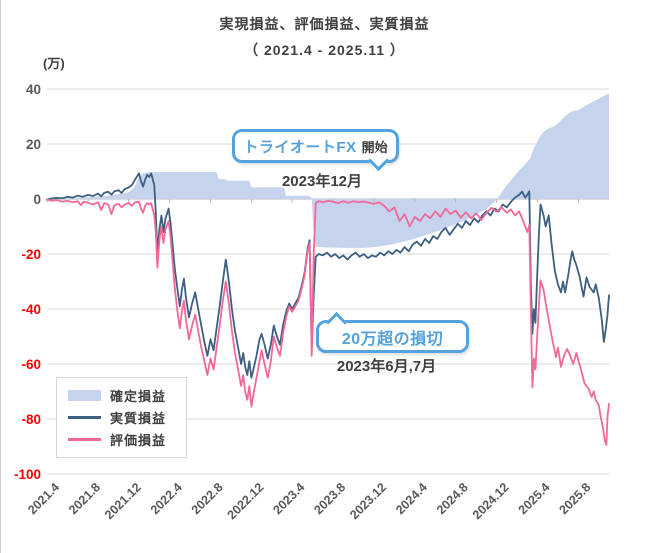 This screenshot has height=553, width=647. What do you see at coordinates (534, 498) in the screenshot?
I see `x-axis-label-2025.4: 2025.4` at bounding box center [534, 498].